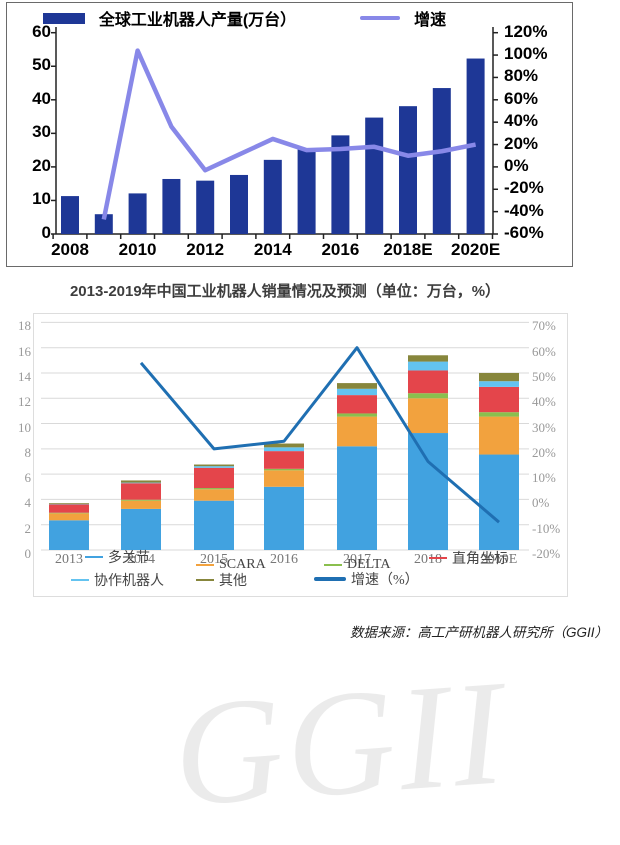 The height and width of the screenshot is (845, 620). What do you see at coordinates (333, 565) in the screenshot?
I see `delta-marker` at bounding box center [333, 565].